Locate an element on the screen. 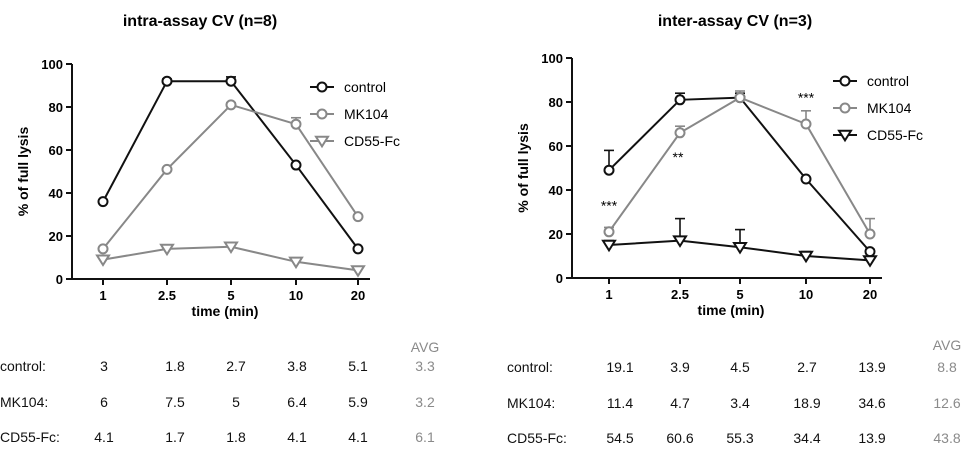 Image resolution: width=975 pixels, height=458 pixels. legend-label: control is located at coordinates (888, 81).